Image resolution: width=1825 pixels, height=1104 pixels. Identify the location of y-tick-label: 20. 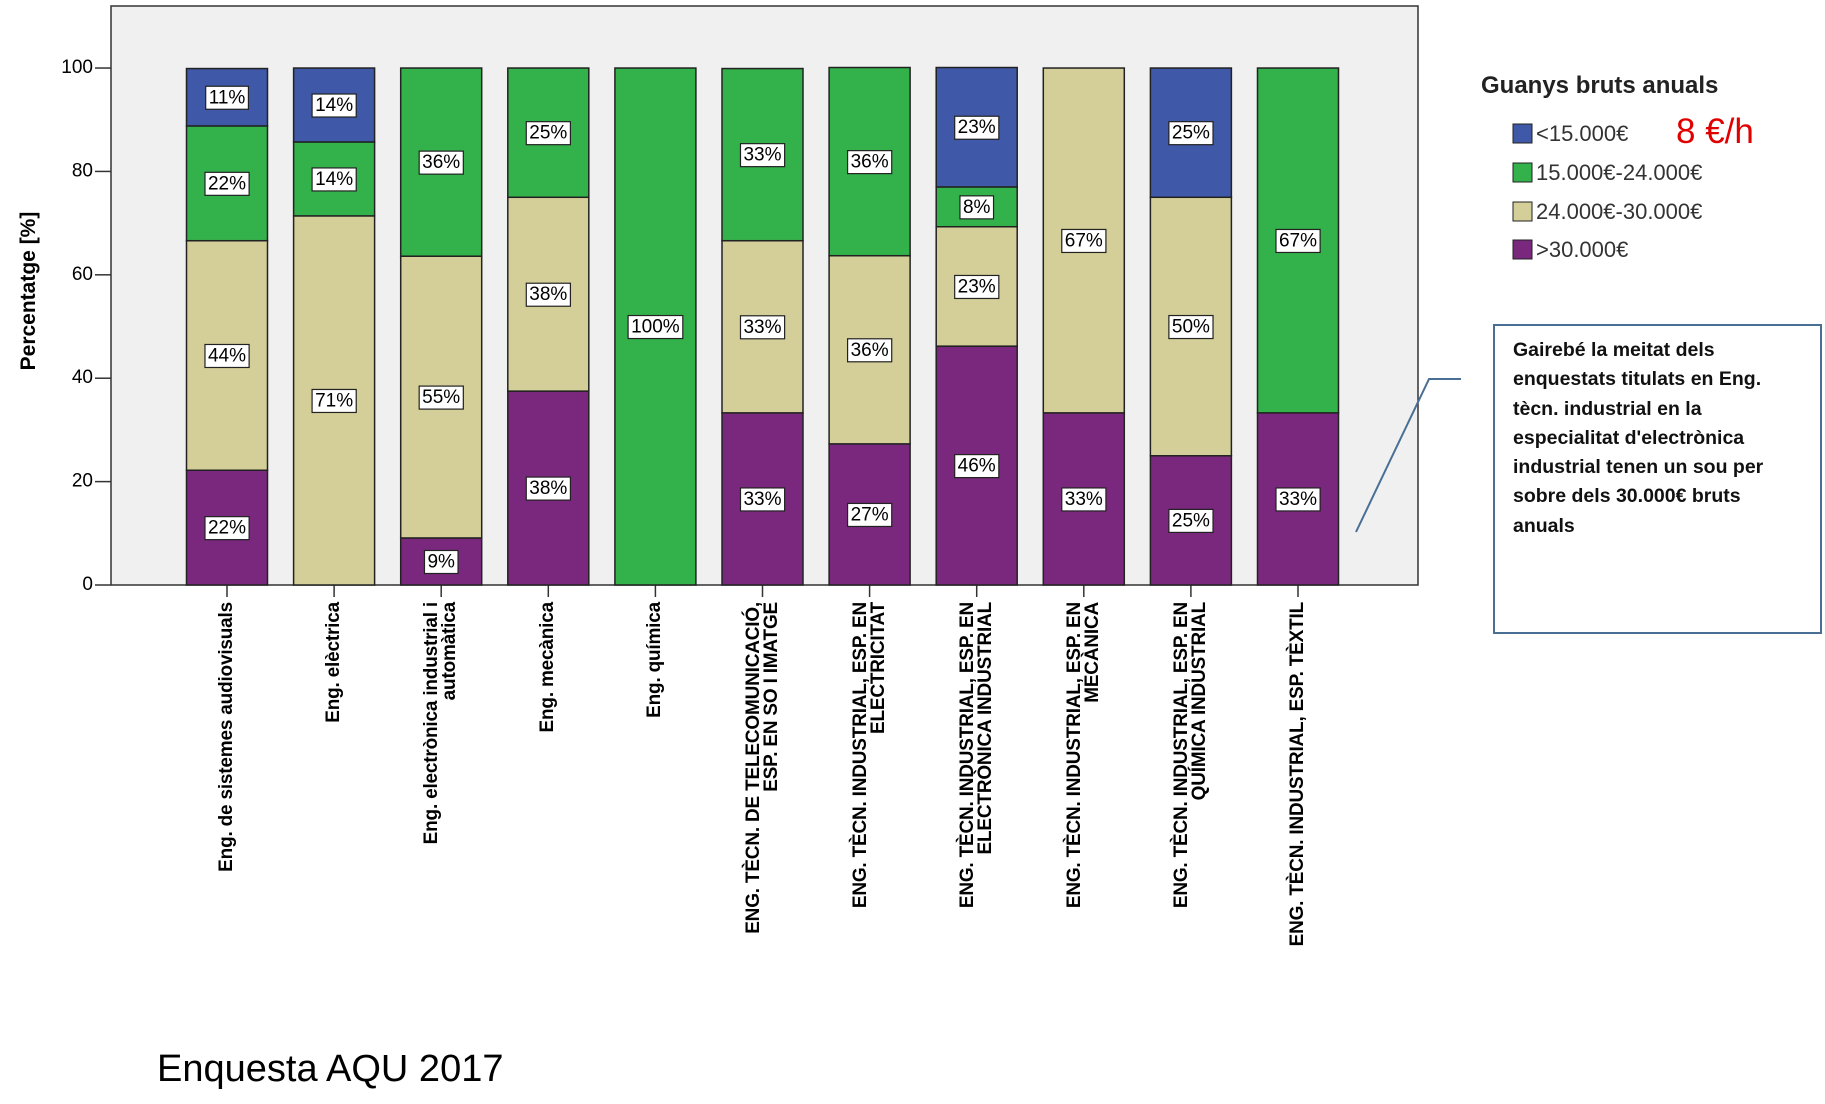
(82, 481).